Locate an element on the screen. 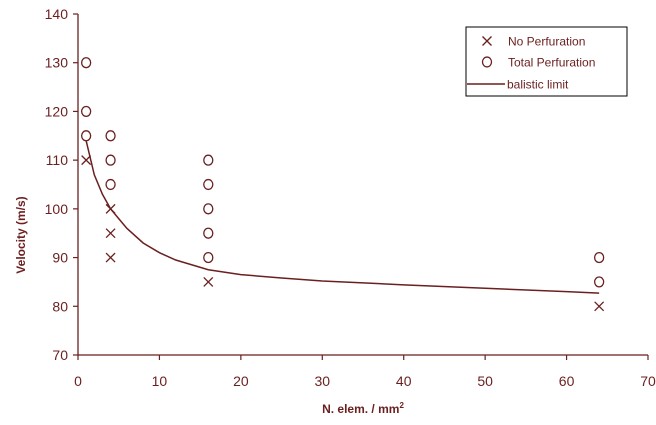 This screenshot has height=425, width=656. x-tick-label: 50 is located at coordinates (485, 381).